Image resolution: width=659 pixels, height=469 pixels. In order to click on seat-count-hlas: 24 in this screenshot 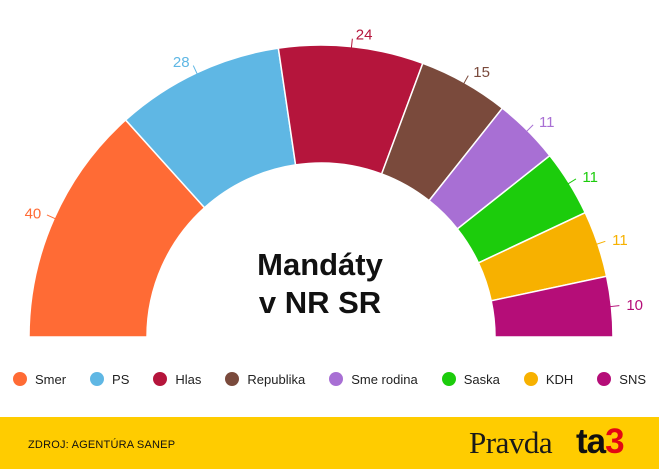, I will do `click(364, 35)`.